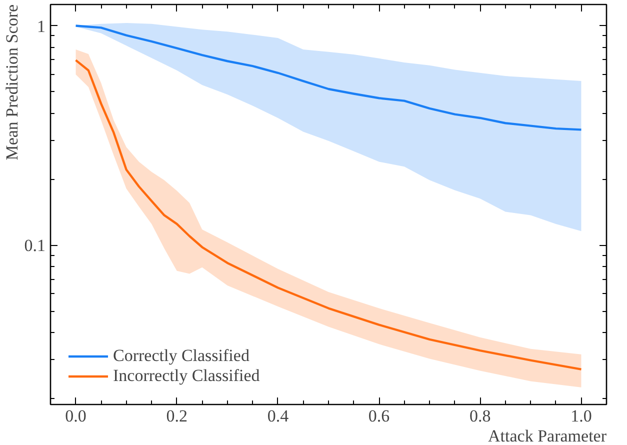  What do you see at coordinates (278, 416) in the screenshot?
I see `x-tick-label: 0.4` at bounding box center [278, 416].